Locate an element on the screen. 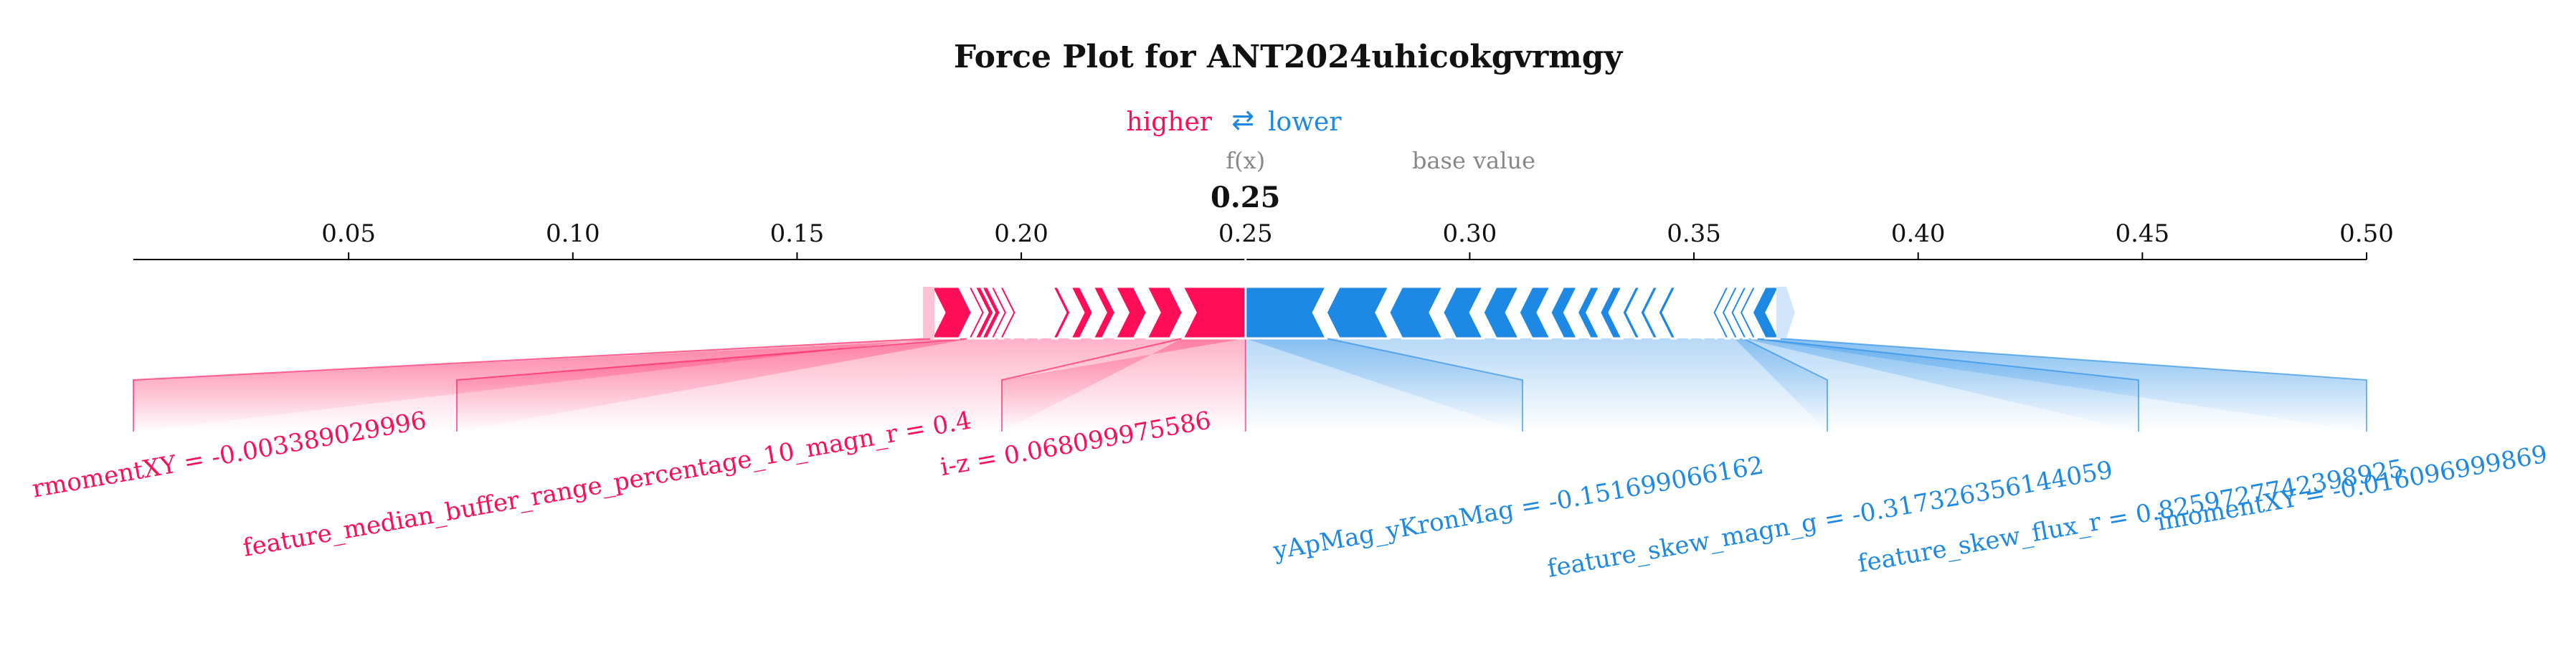  tick-label: 0.05 is located at coordinates (348, 233).